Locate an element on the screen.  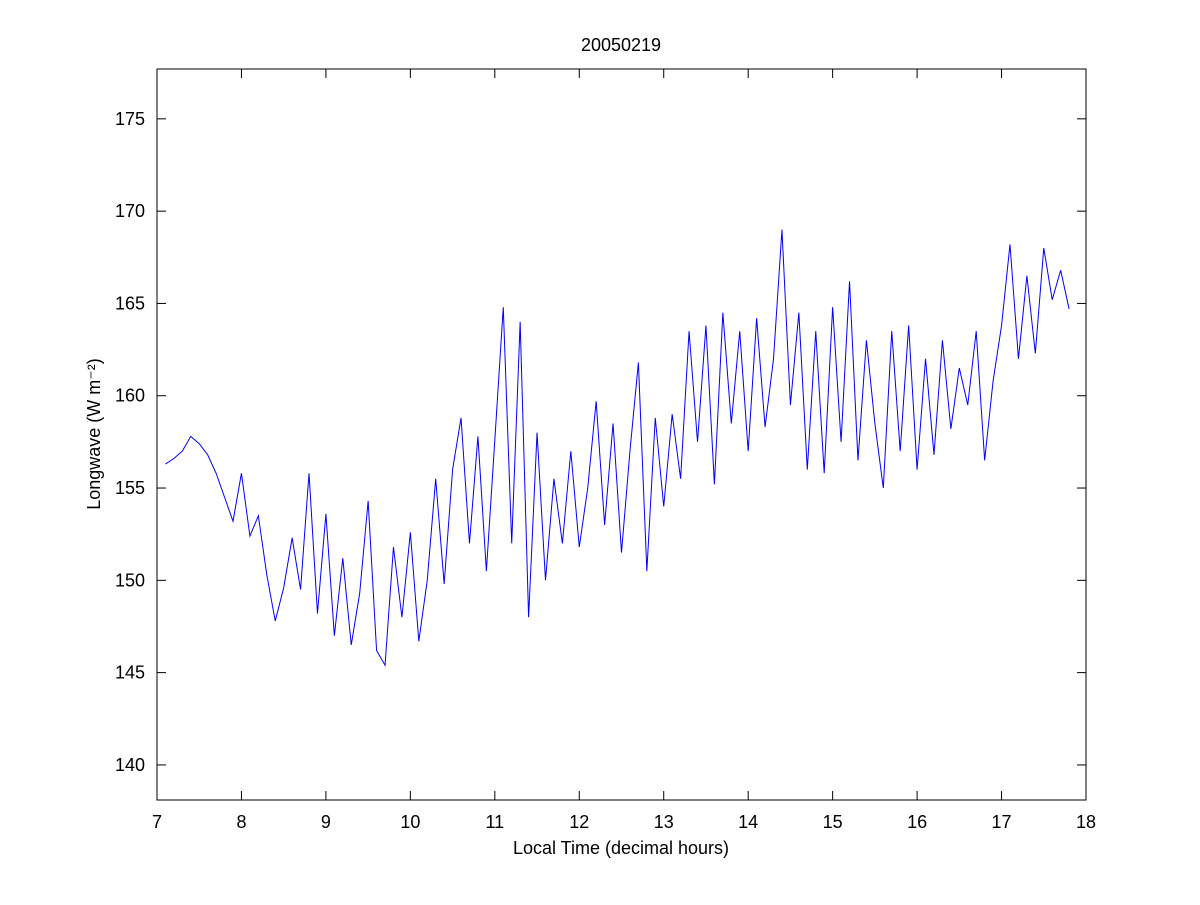
chart-title: 20050219 is located at coordinates (621, 45).